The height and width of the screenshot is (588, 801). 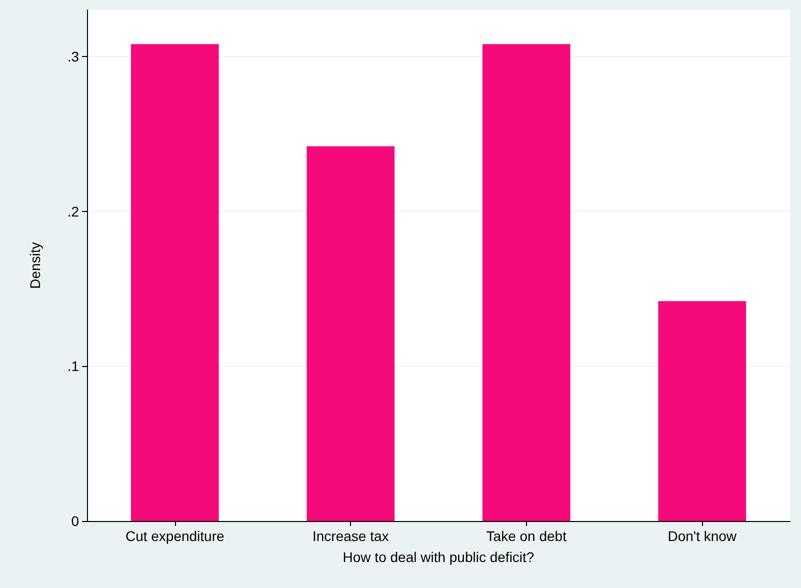 I want to click on y-tick-label: 0, so click(x=75, y=521).